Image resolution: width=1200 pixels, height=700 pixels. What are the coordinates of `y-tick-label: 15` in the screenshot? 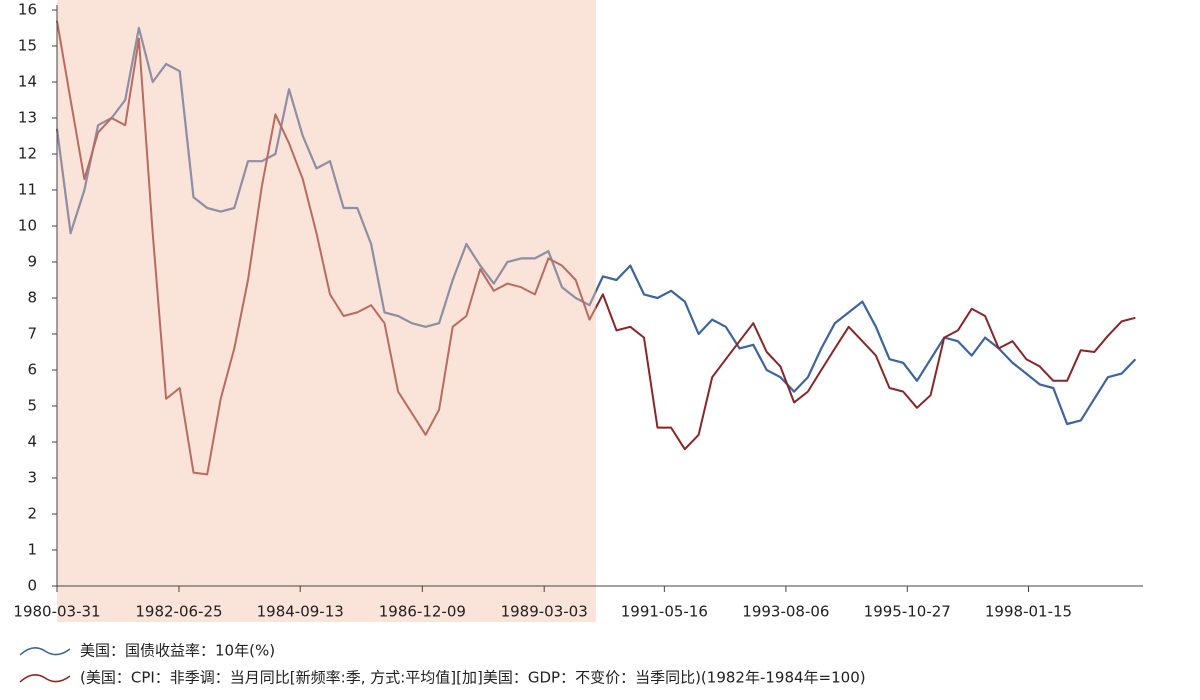 It's located at (27, 46).